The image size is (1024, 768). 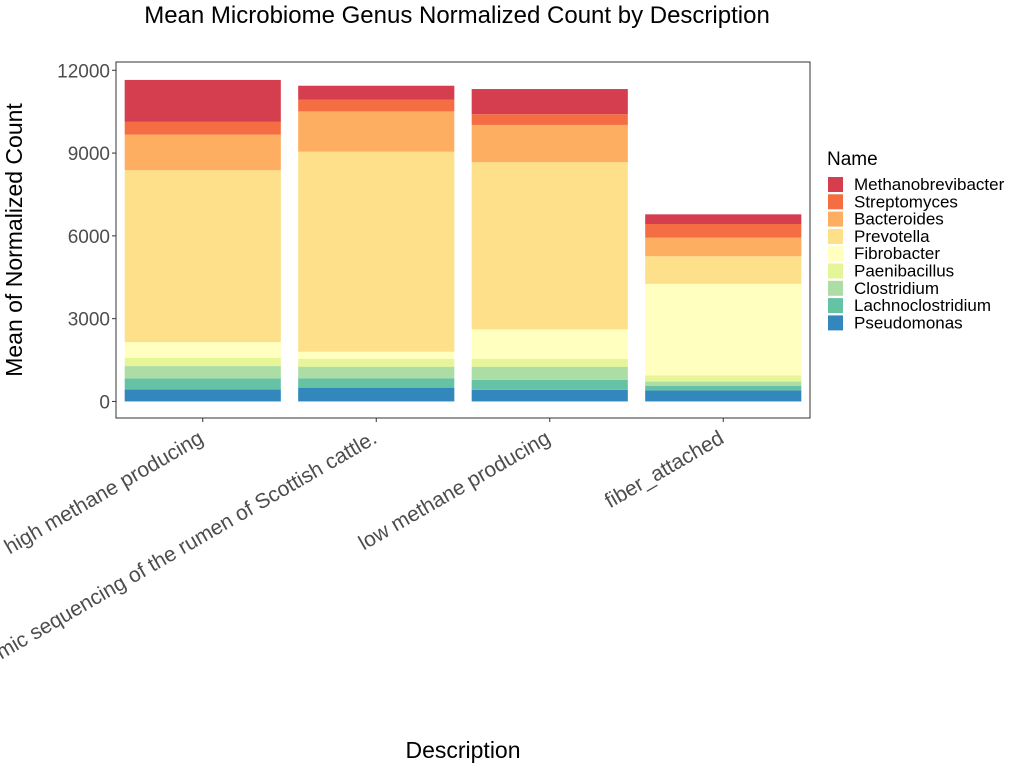 What do you see at coordinates (906, 201) in the screenshot?
I see `legend-label: Streptomyces` at bounding box center [906, 201].